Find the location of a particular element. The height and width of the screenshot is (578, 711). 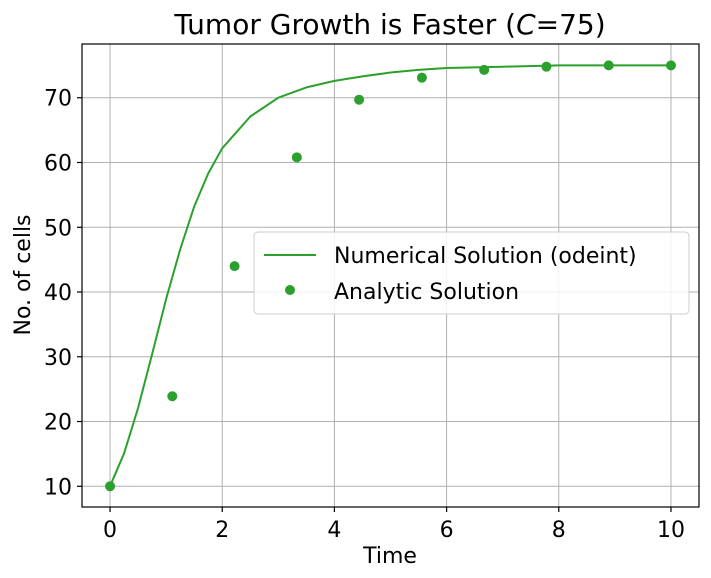

y-tick-label: 40 is located at coordinates (58, 293).